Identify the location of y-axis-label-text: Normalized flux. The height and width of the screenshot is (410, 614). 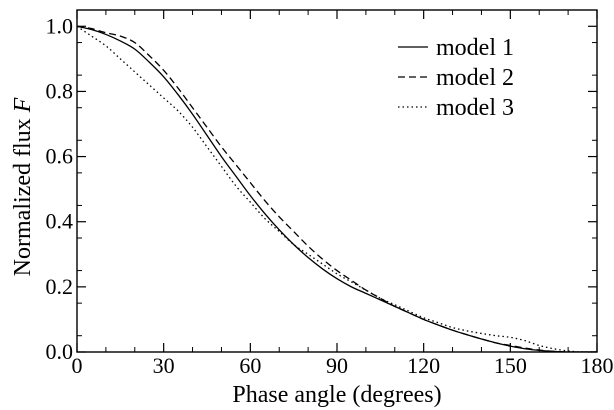
(23, 194).